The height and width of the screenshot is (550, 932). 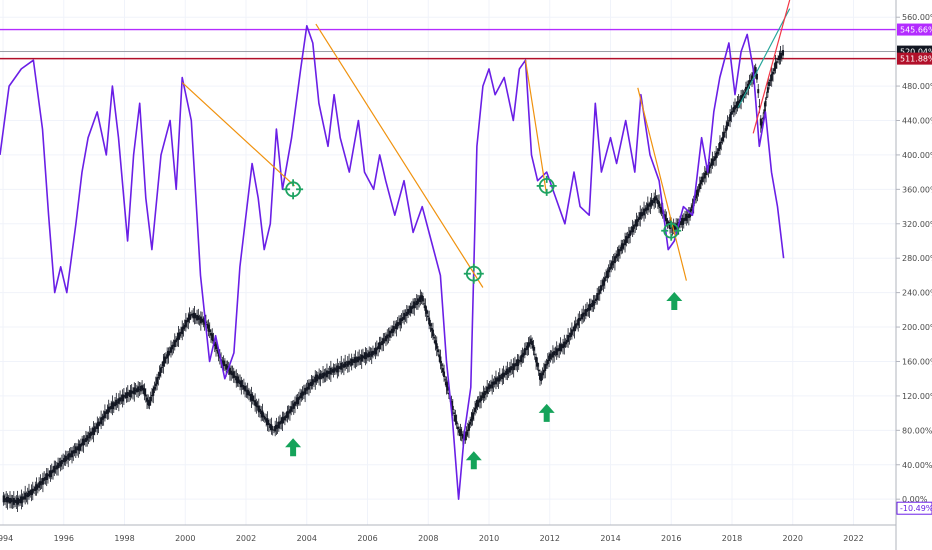 I want to click on x-tick-label: 1996, so click(x=64, y=538).